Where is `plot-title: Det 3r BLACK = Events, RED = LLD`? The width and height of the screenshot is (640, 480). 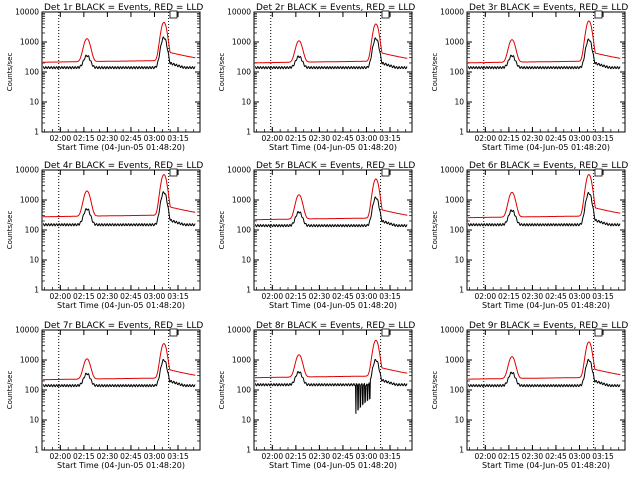 plot-title: Det 3r BLACK = Events, RED = LLD is located at coordinates (548, 8).